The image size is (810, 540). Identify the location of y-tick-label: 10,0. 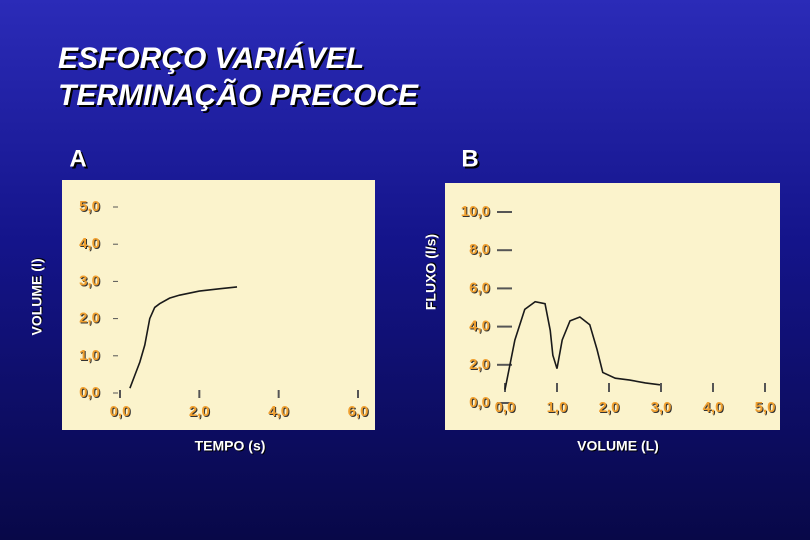
(475, 211).